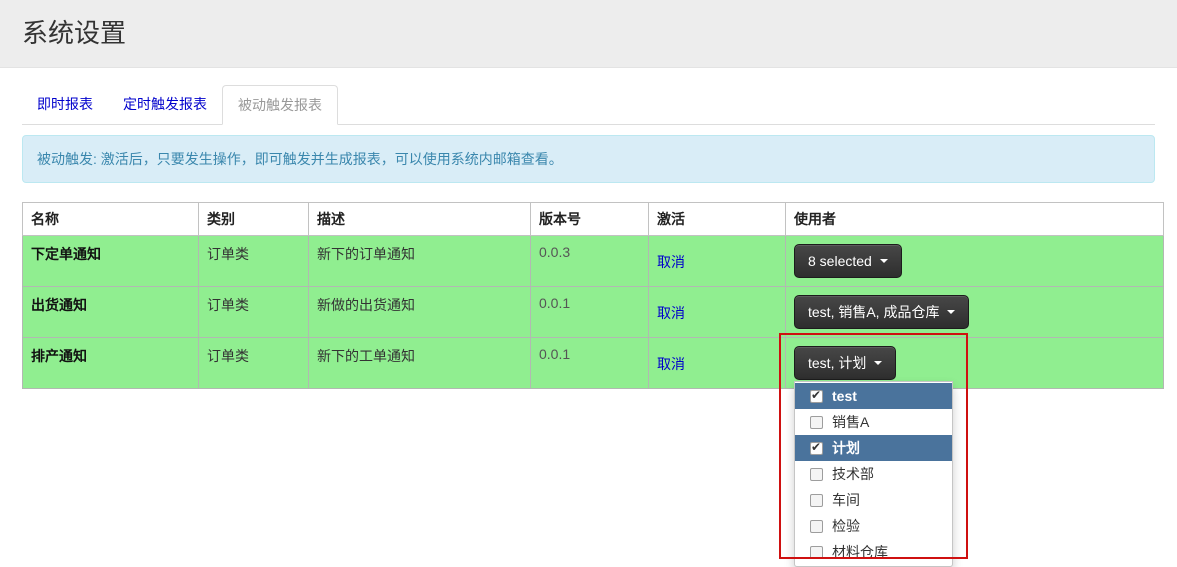 Image resolution: width=1177 pixels, height=567 pixels. Describe the element at coordinates (588, 159) in the screenshot. I see `info-alert: 被动触发: 激活后，只要发生操作，即可触发并生成报表，可以使用系统内邮箱查看。` at that location.